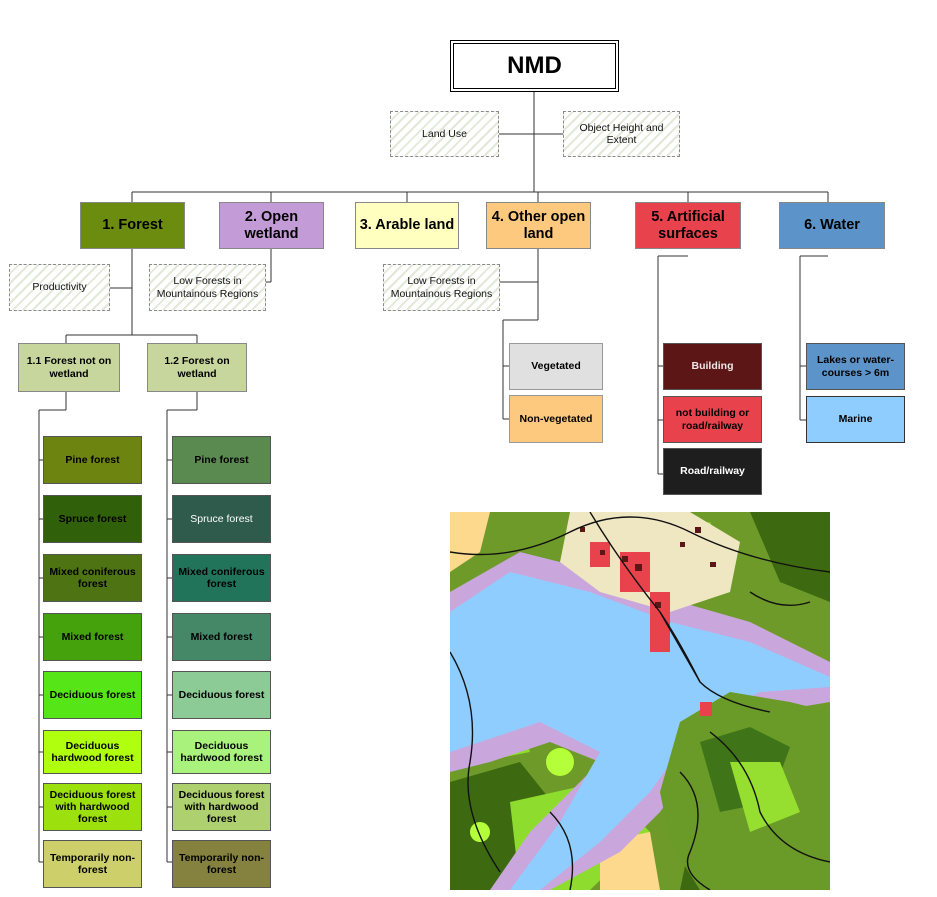 Image resolution: width=937 pixels, height=897 pixels. Describe the element at coordinates (712, 471) in the screenshot. I see `leaf-road-railway: Road/railway` at that location.